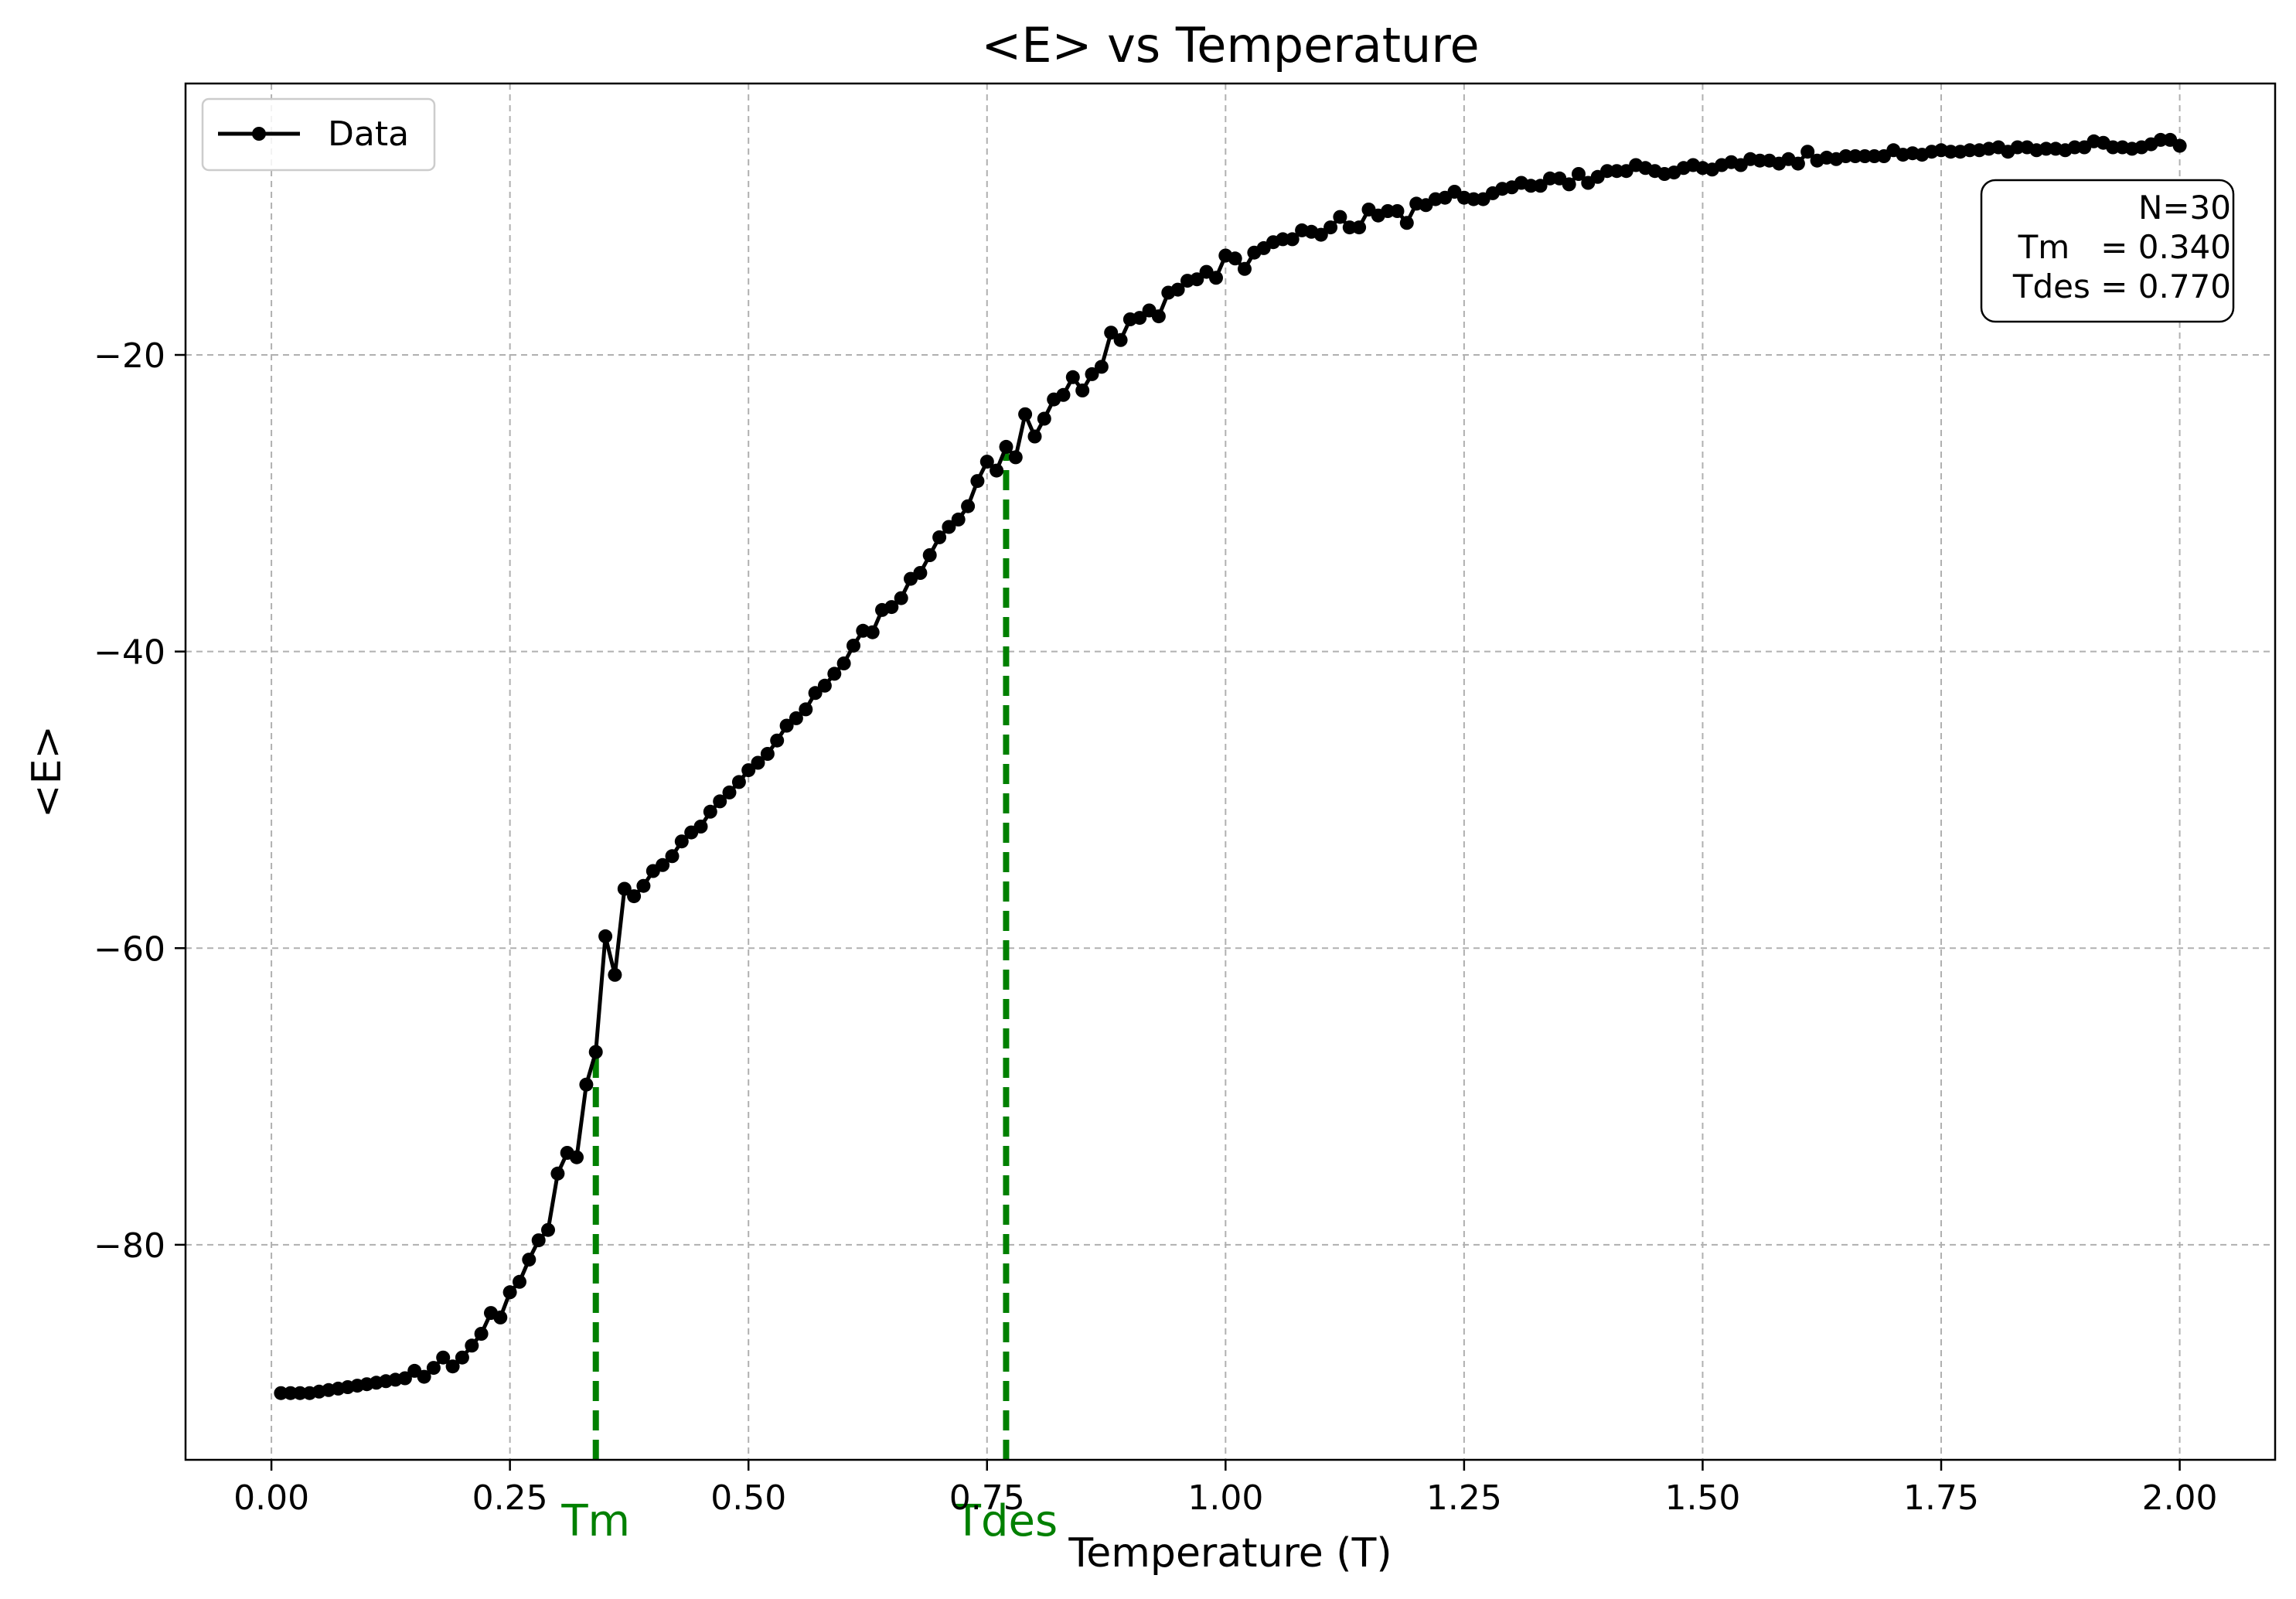 This screenshot has height=1599, width=2296. I want to click on y-axis-label: <E>, so click(47, 771).